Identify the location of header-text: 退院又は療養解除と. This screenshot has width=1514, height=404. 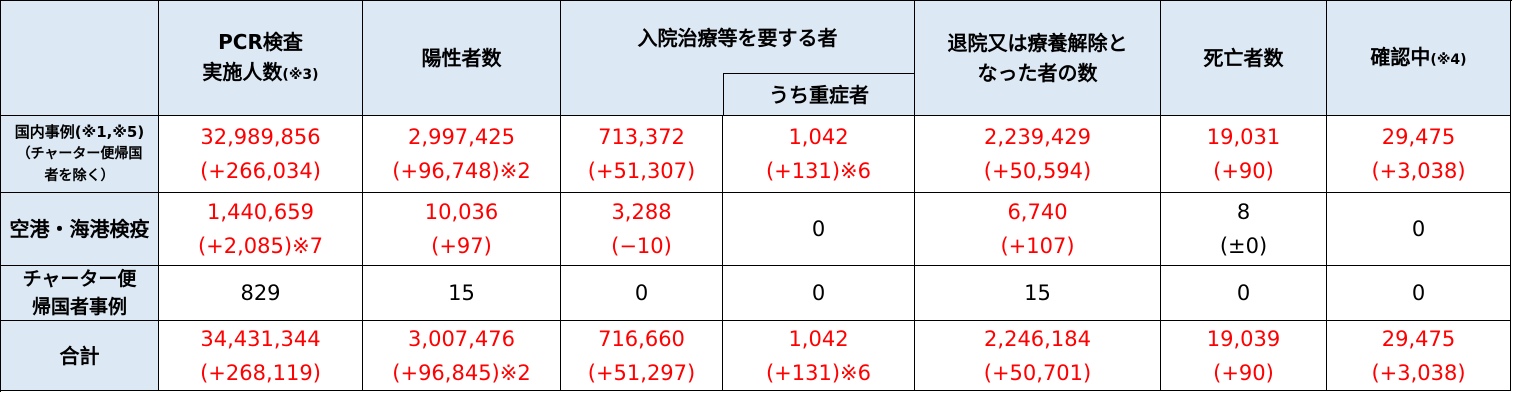
(1037, 43).